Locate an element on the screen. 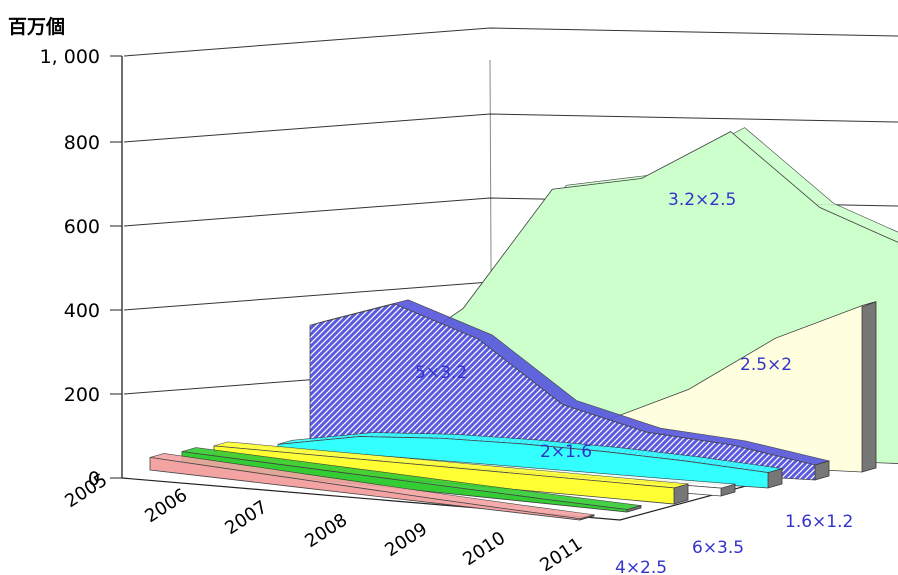  series-name-label: 5×3.2 is located at coordinates (441, 373).